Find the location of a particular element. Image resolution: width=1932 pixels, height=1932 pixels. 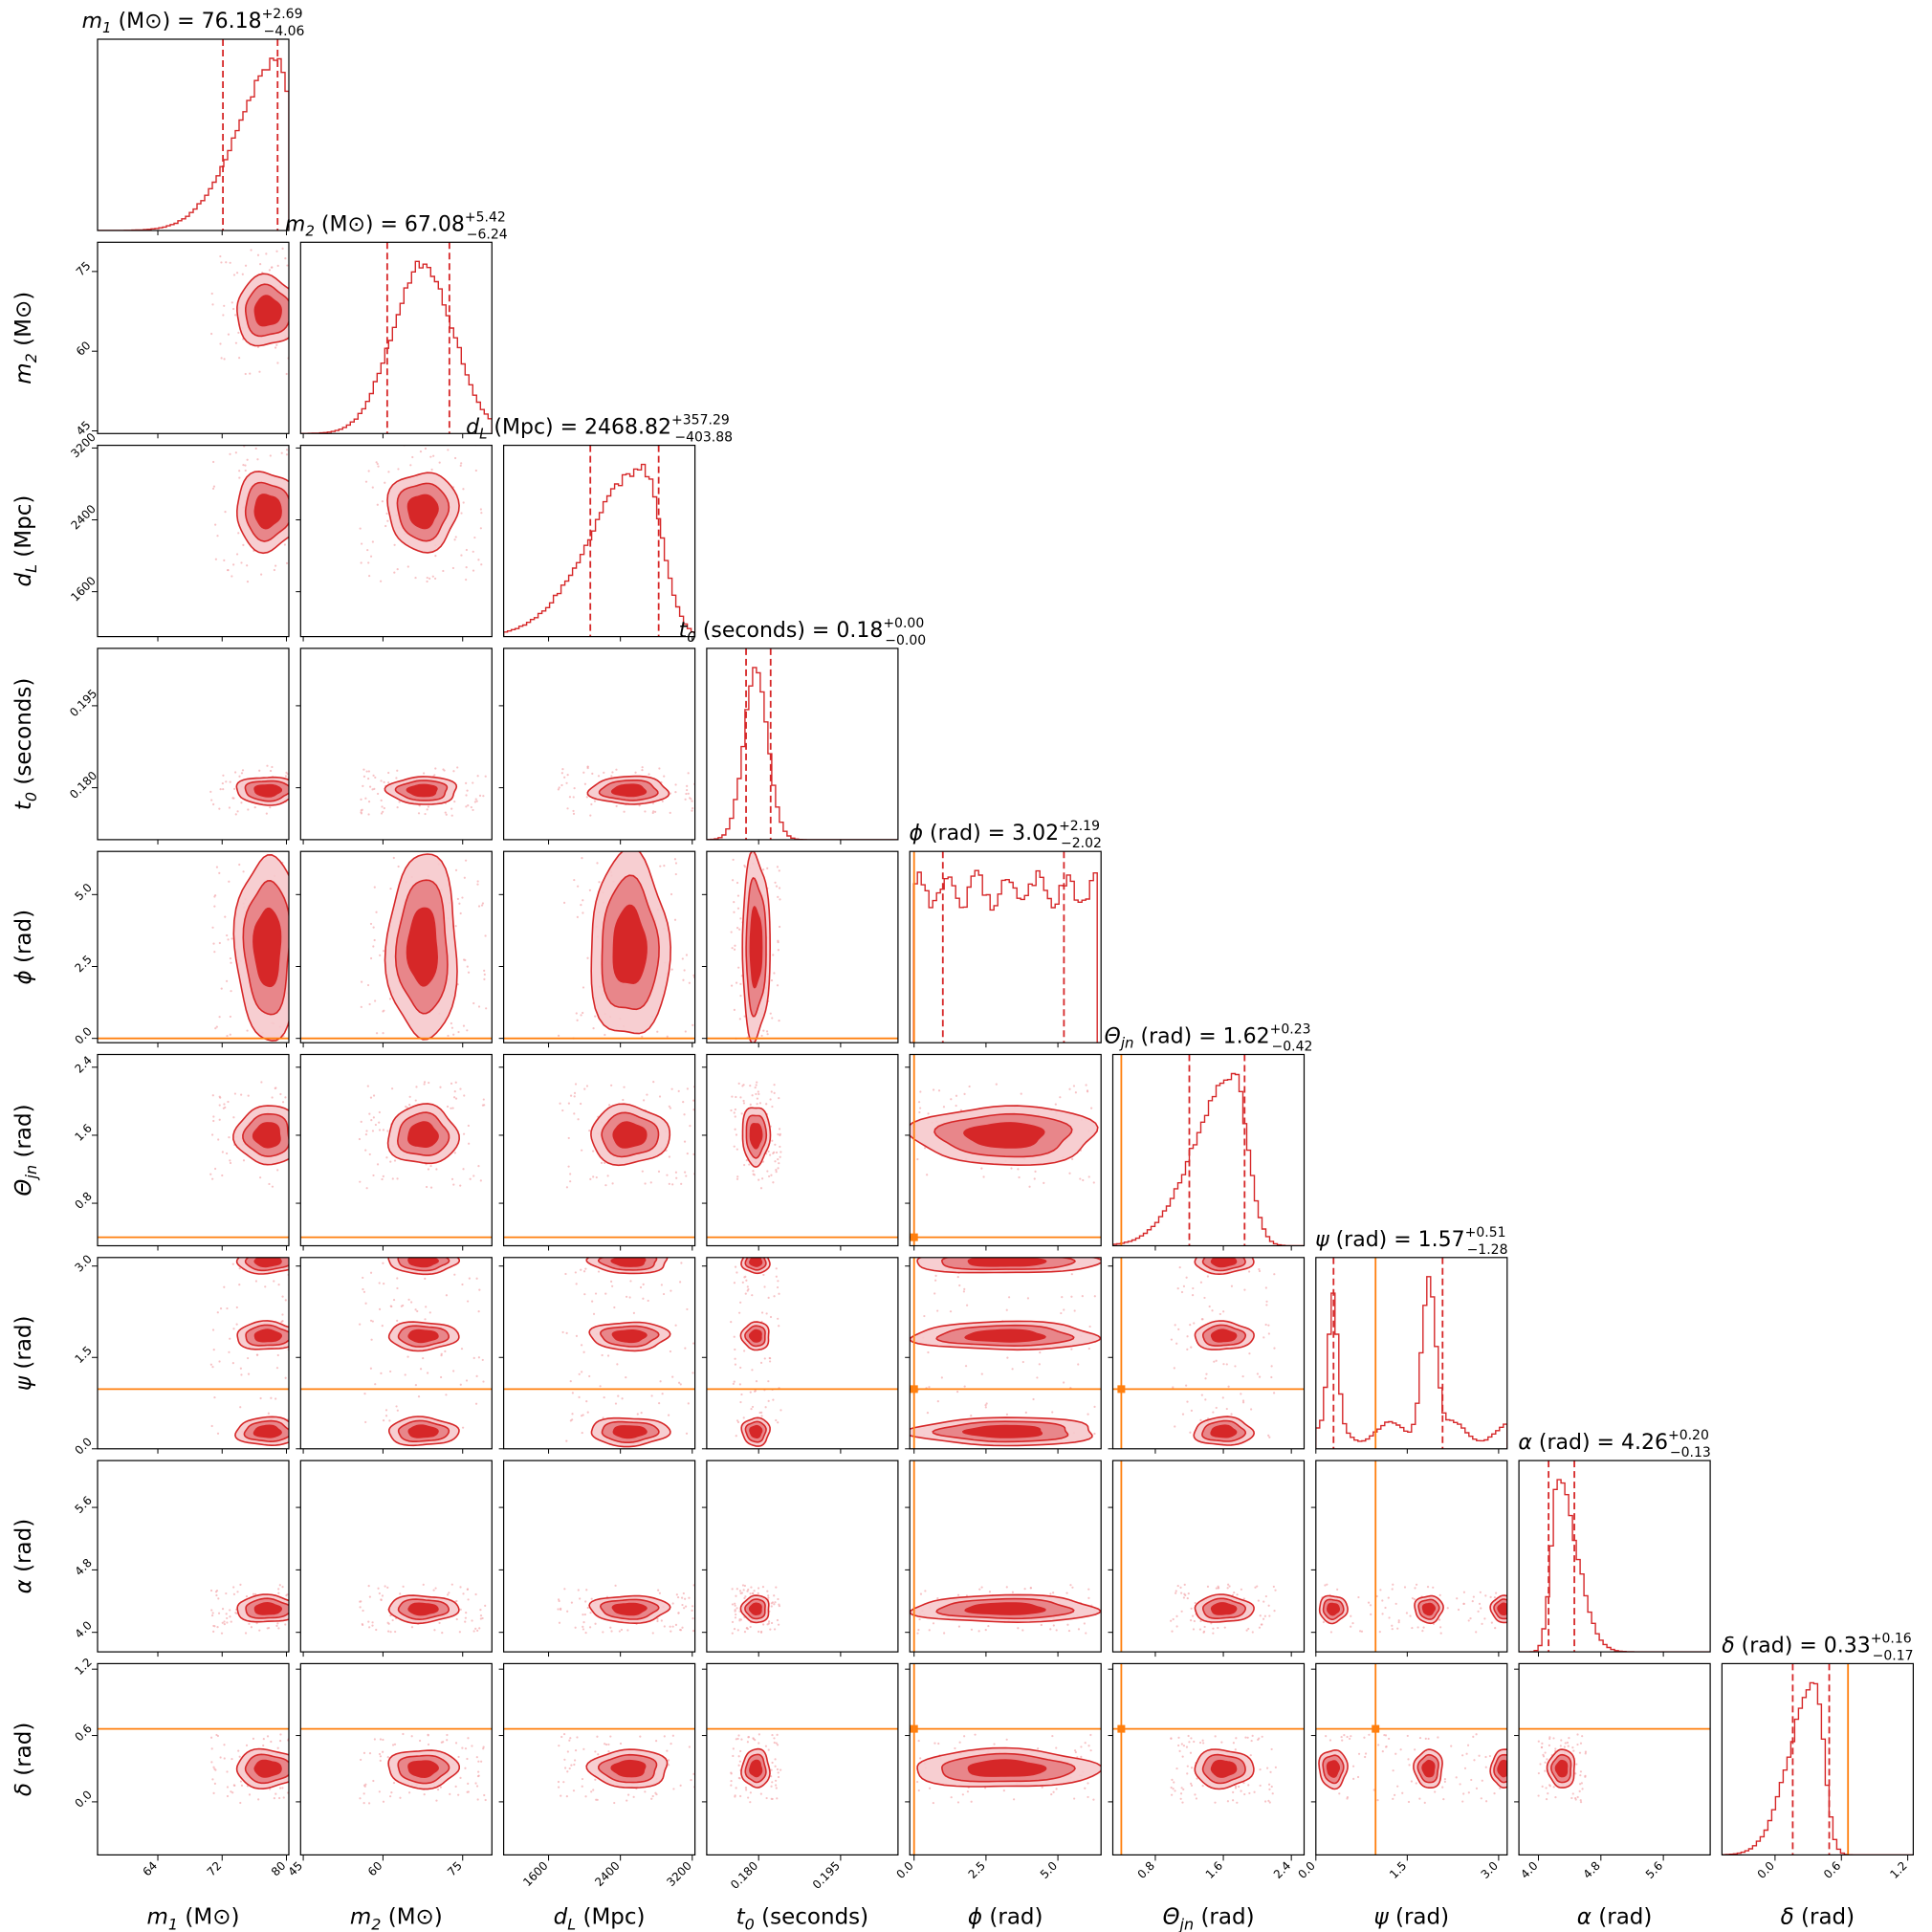

title-delta: δ (rad) = 0.33+0.16 −0.17 is located at coordinates (1817, 1647).